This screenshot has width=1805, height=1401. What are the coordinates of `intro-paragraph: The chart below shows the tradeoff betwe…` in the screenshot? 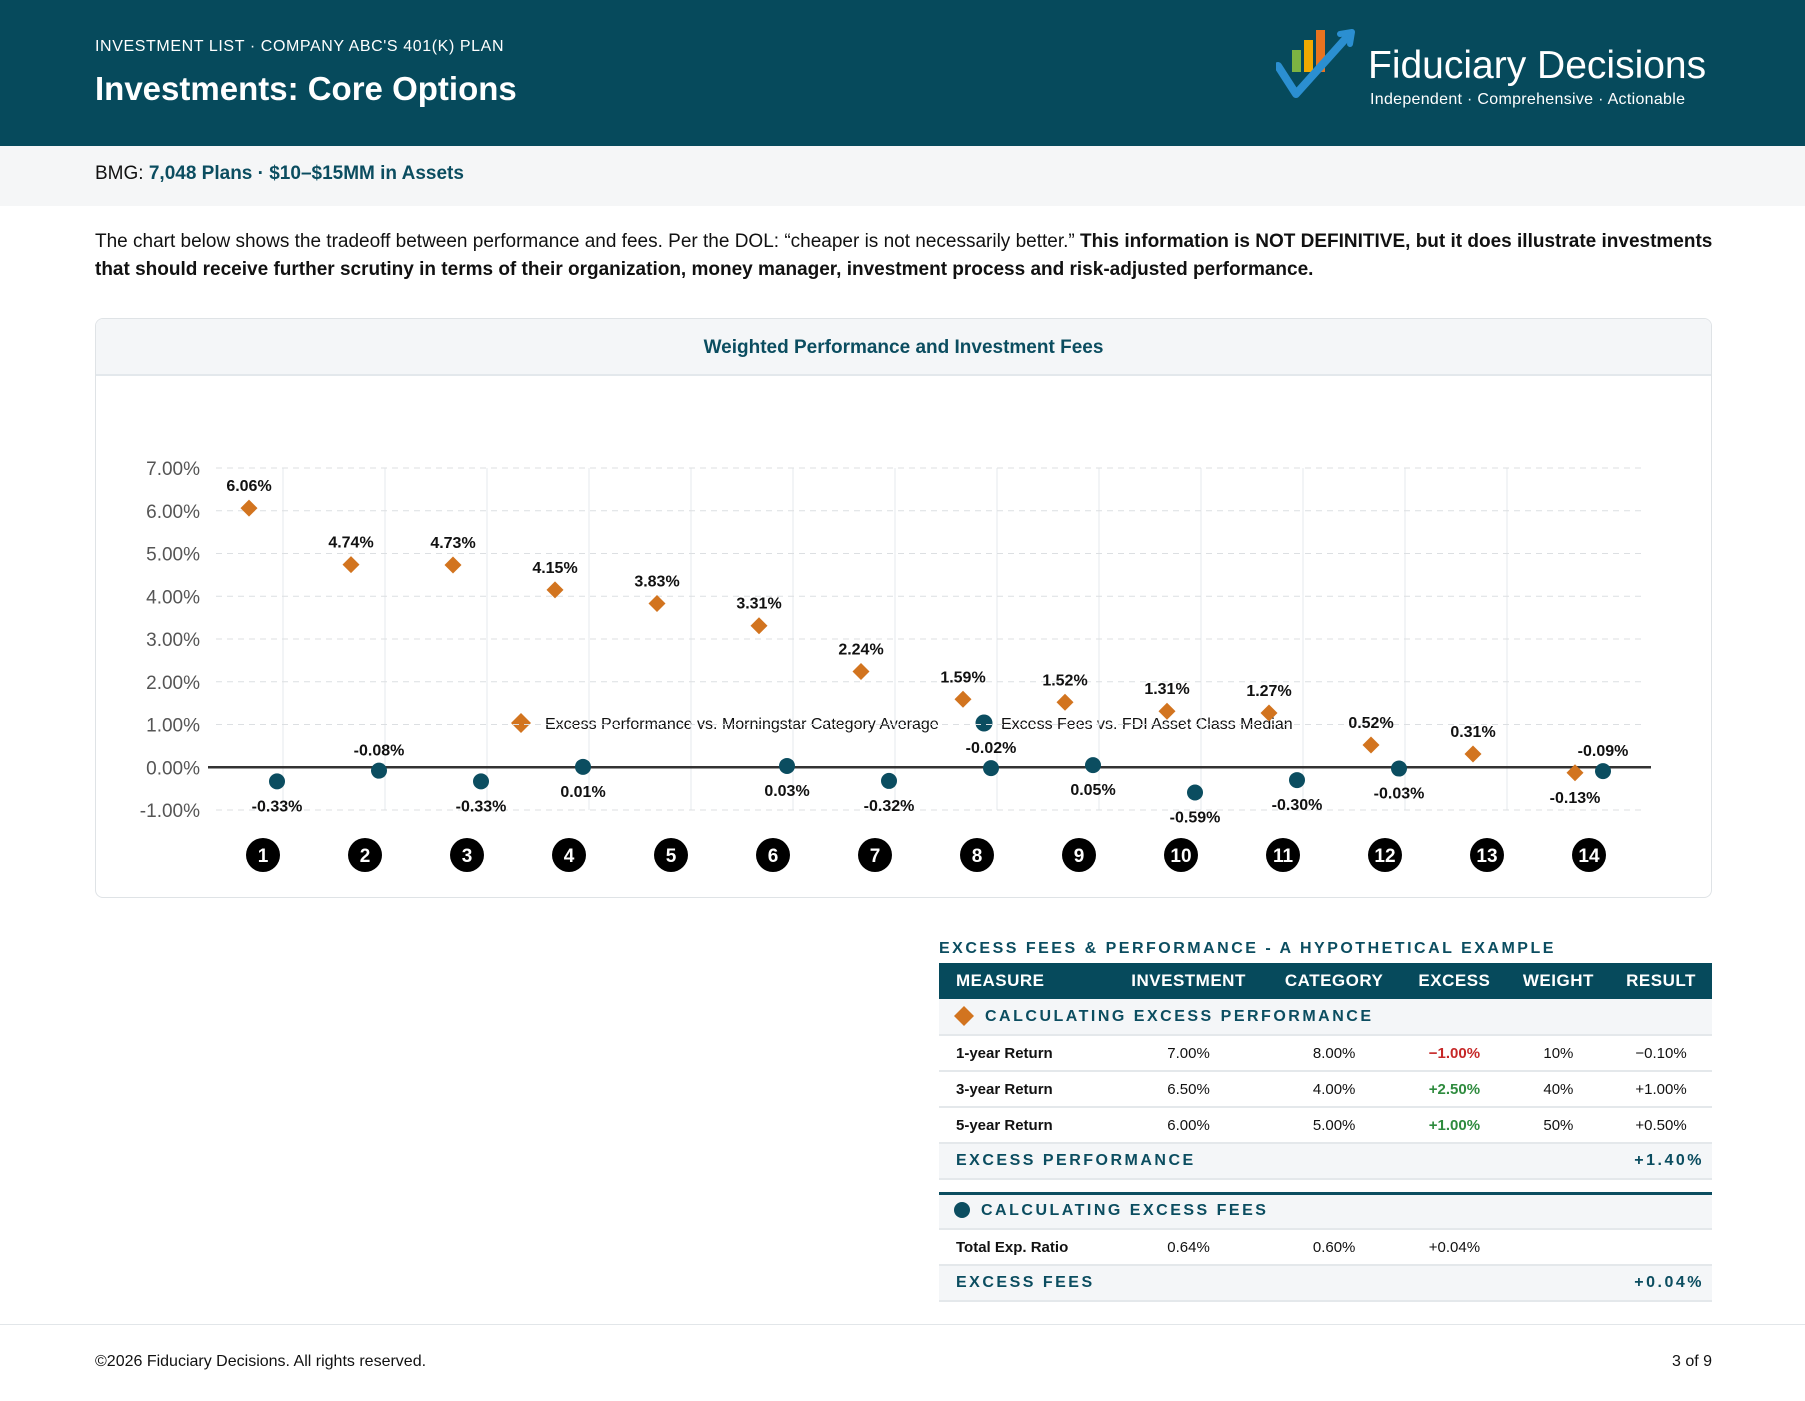 It's located at (905, 256).